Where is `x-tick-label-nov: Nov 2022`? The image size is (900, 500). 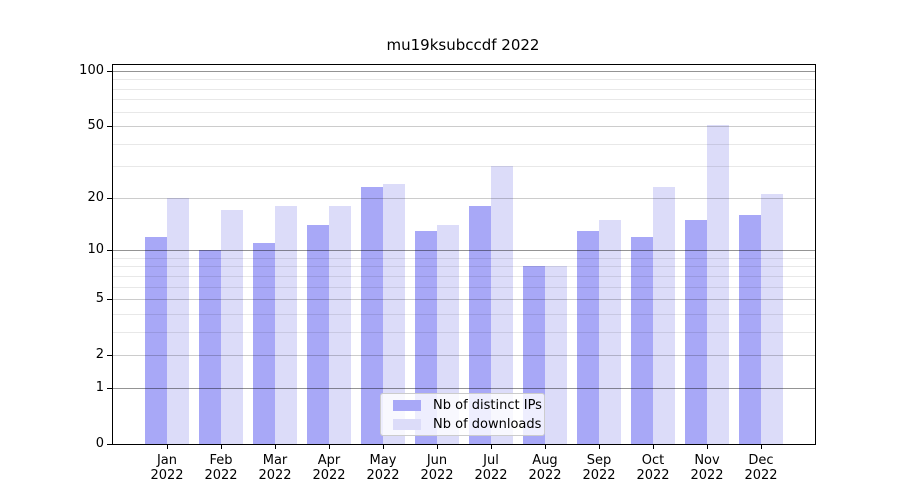
x-tick-label-nov: Nov 2022 is located at coordinates (707, 468).